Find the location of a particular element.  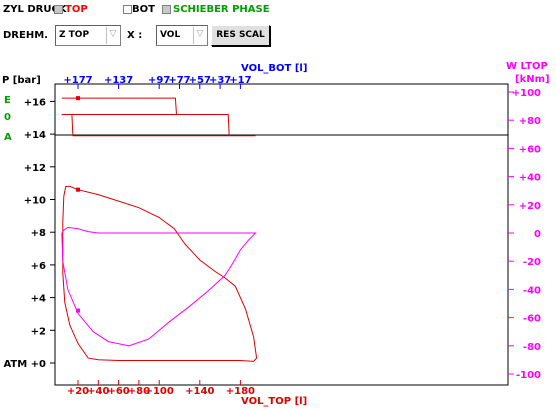

top-tick-label: +77 is located at coordinates (179, 80).